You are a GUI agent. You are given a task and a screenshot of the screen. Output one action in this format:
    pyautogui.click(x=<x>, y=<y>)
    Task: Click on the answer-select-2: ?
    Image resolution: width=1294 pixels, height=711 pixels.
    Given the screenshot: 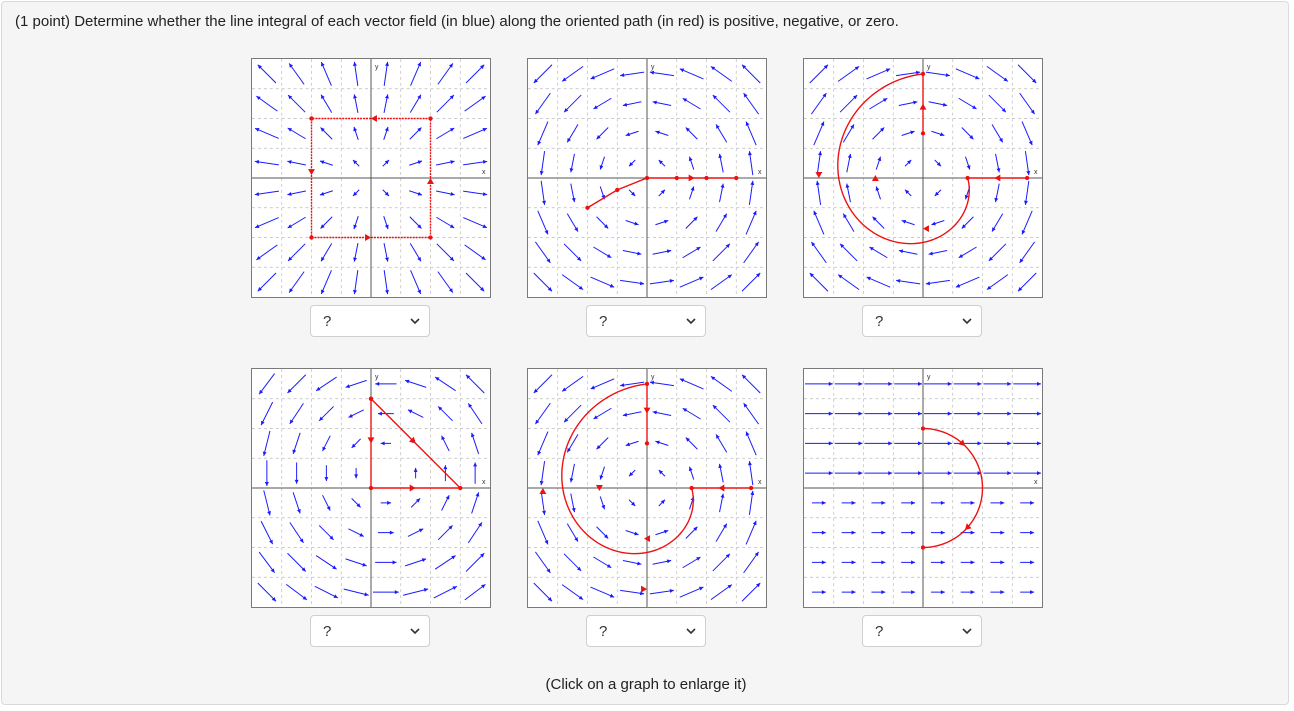 What is the action you would take?
    pyautogui.click(x=646, y=321)
    